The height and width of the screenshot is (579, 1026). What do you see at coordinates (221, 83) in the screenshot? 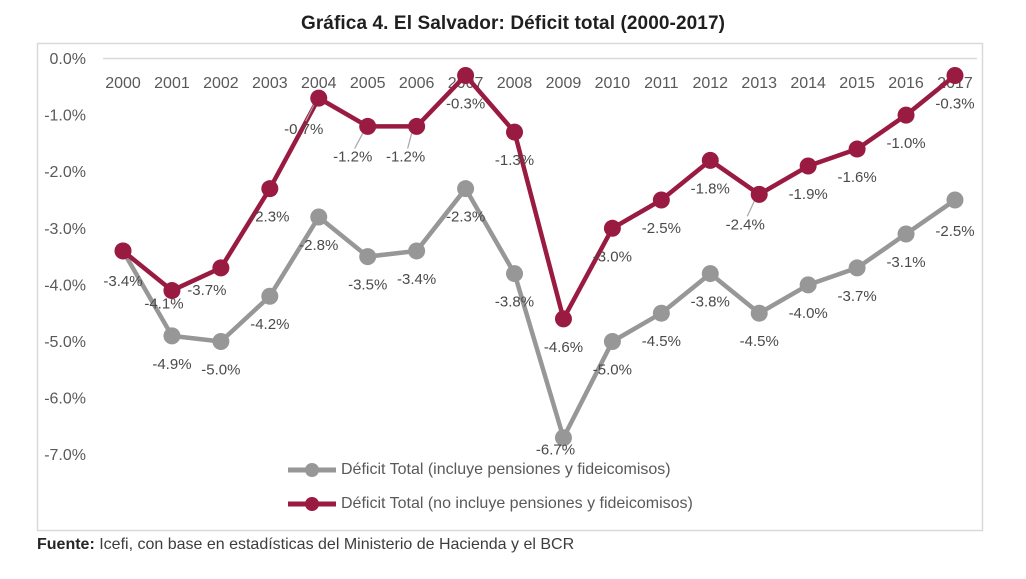
I see `x-axis-year-label: 2002` at bounding box center [221, 83].